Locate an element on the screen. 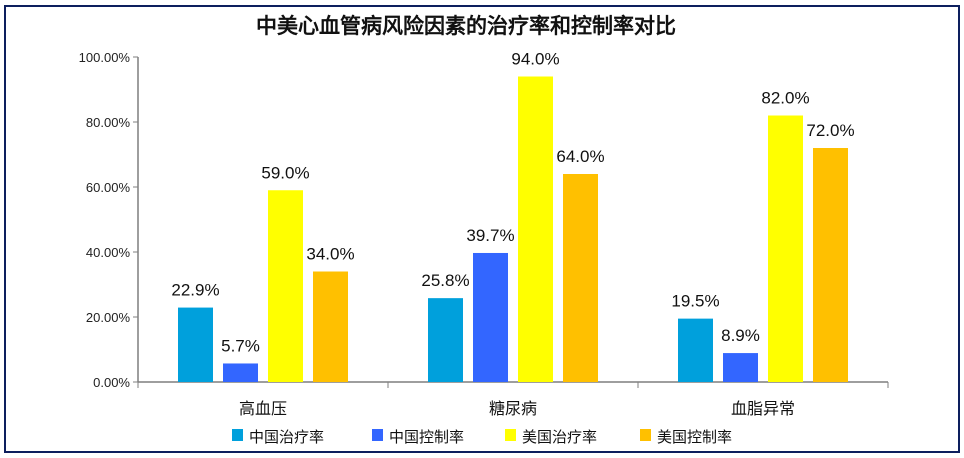 The image size is (964, 458). data-label: 5.7% is located at coordinates (240, 345).